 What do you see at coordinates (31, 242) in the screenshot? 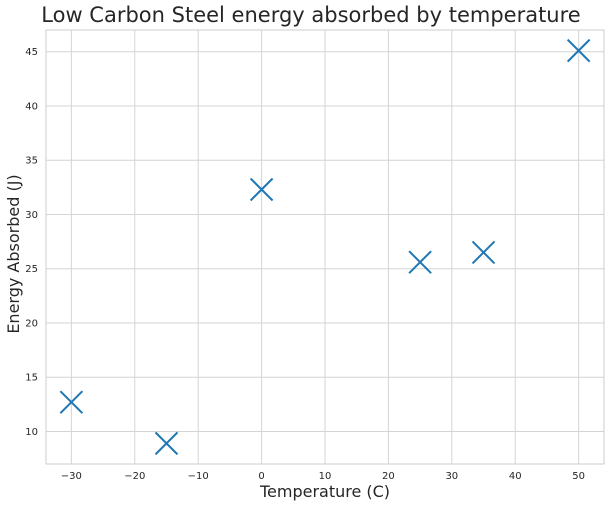
I see `y-axis-ticks: 10 15 20 25 30 35 40 45` at bounding box center [31, 242].